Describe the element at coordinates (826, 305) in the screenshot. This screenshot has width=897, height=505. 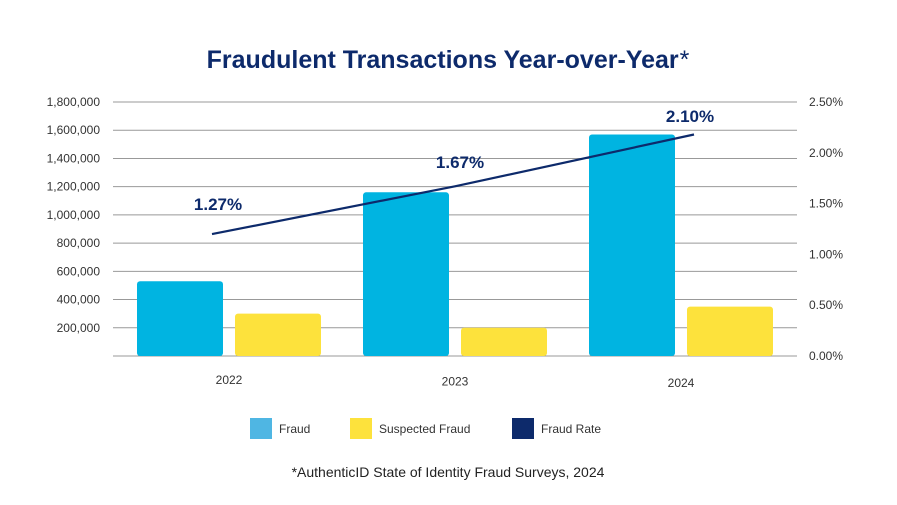
I see `right-tick-label: 0.50%` at that location.